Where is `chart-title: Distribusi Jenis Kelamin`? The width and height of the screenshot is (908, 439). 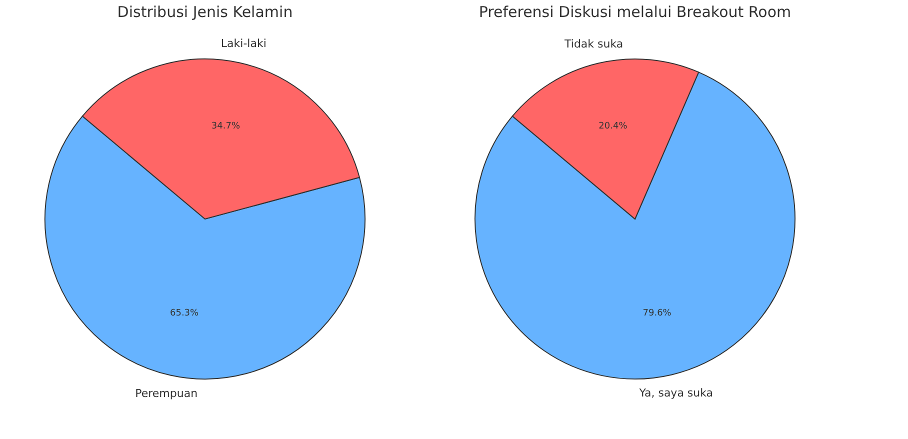
chart-title: Distribusi Jenis Kelamin is located at coordinates (205, 12).